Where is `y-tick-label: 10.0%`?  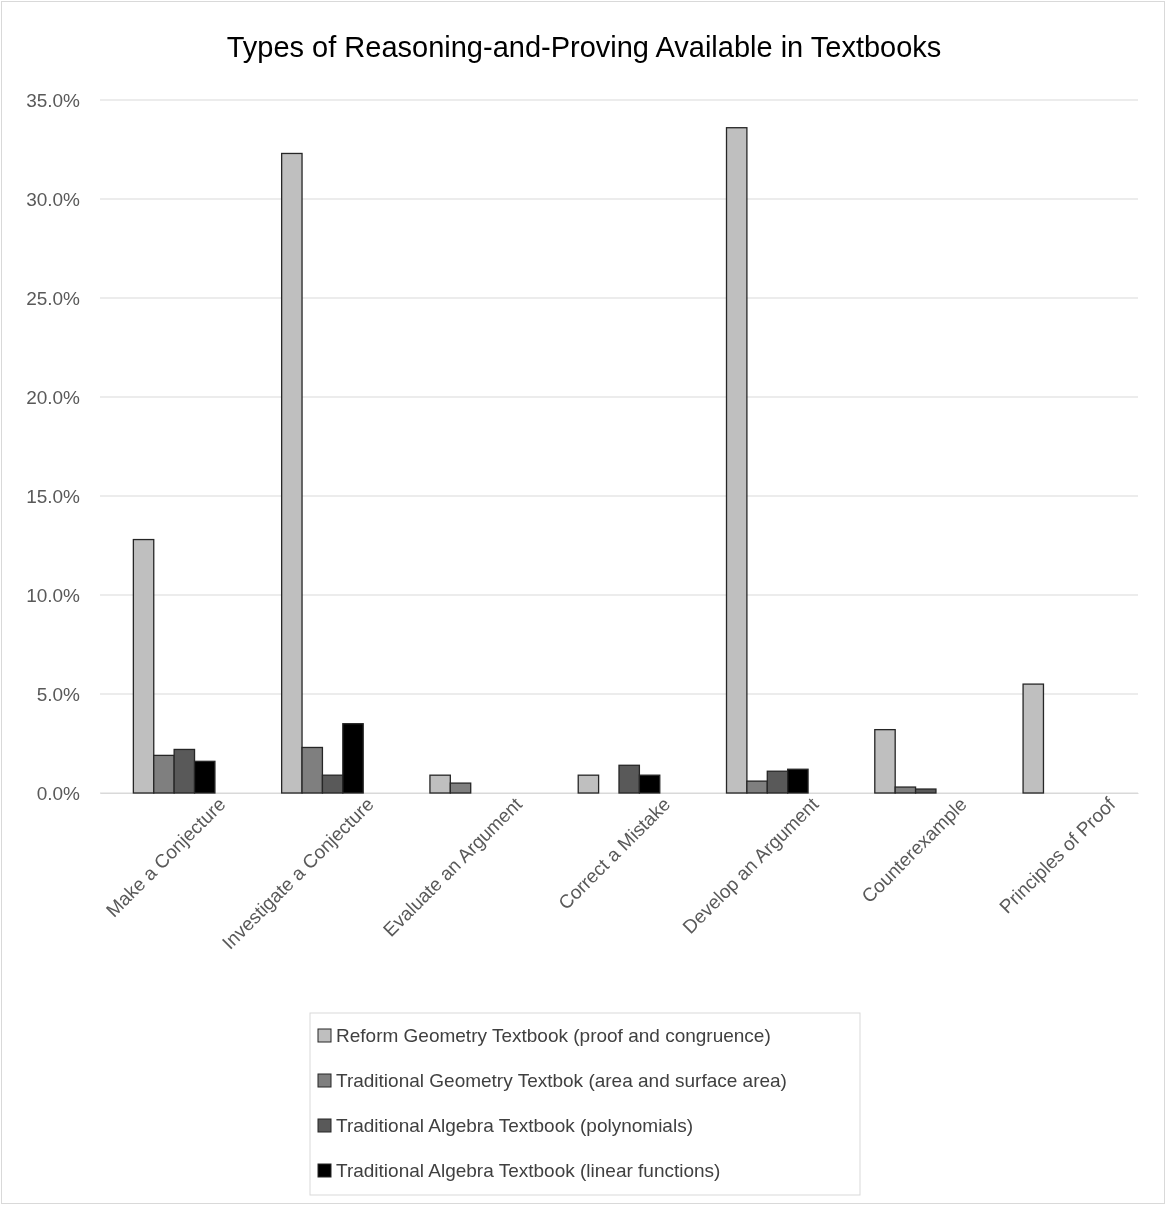 y-tick-label: 10.0% is located at coordinates (53, 595).